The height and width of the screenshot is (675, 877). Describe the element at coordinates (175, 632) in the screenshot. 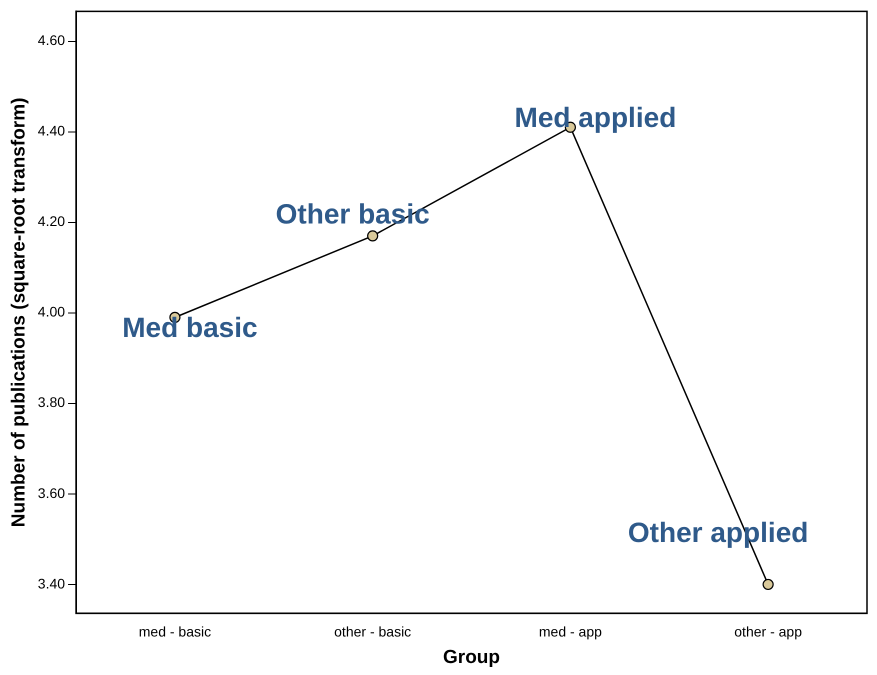

I see `x-tick-label: med - basic` at that location.